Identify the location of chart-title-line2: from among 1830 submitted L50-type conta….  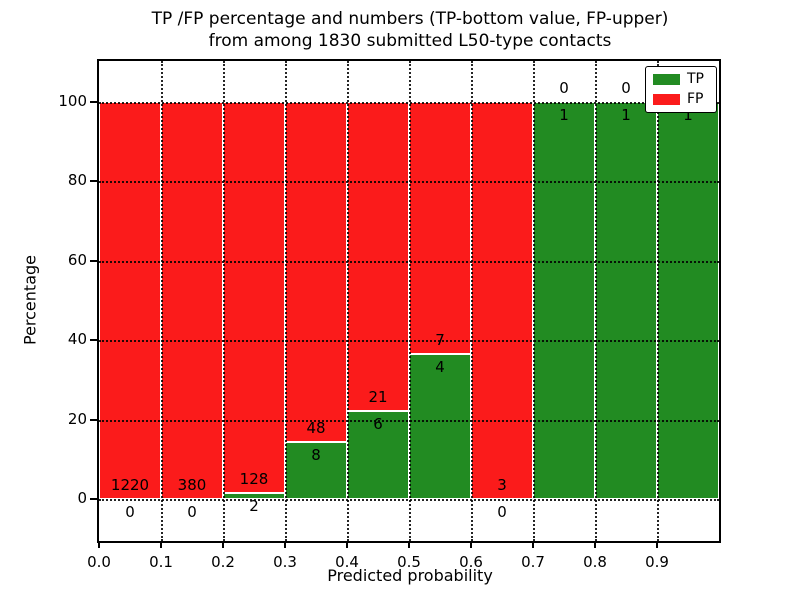
(410, 41).